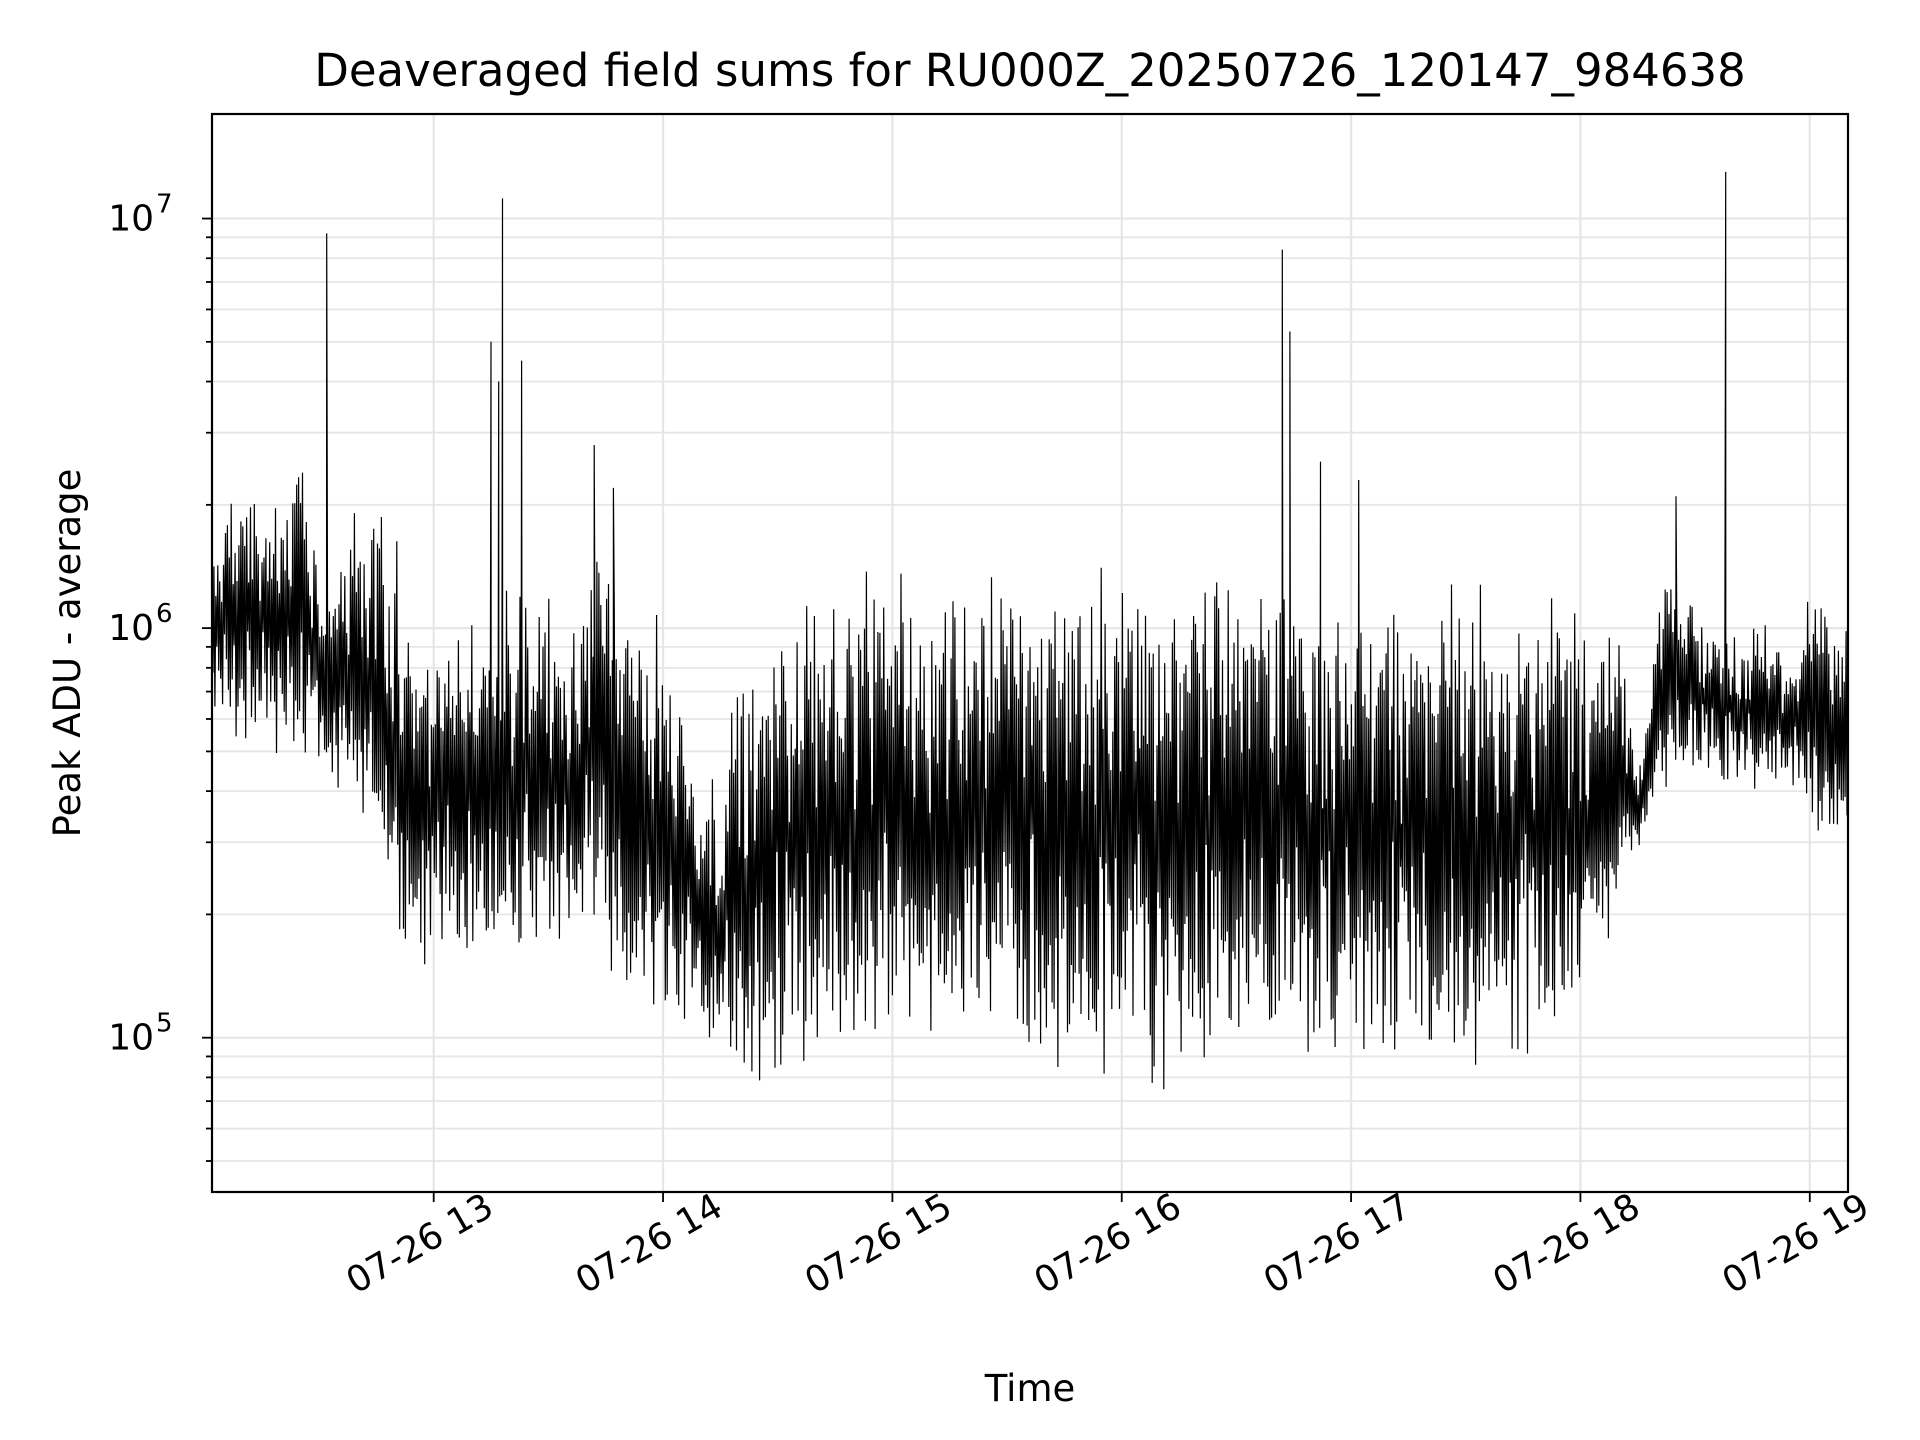 The image size is (1920, 1440). I want to click on y-axis-label: Peak ADU - average, so click(67, 653).